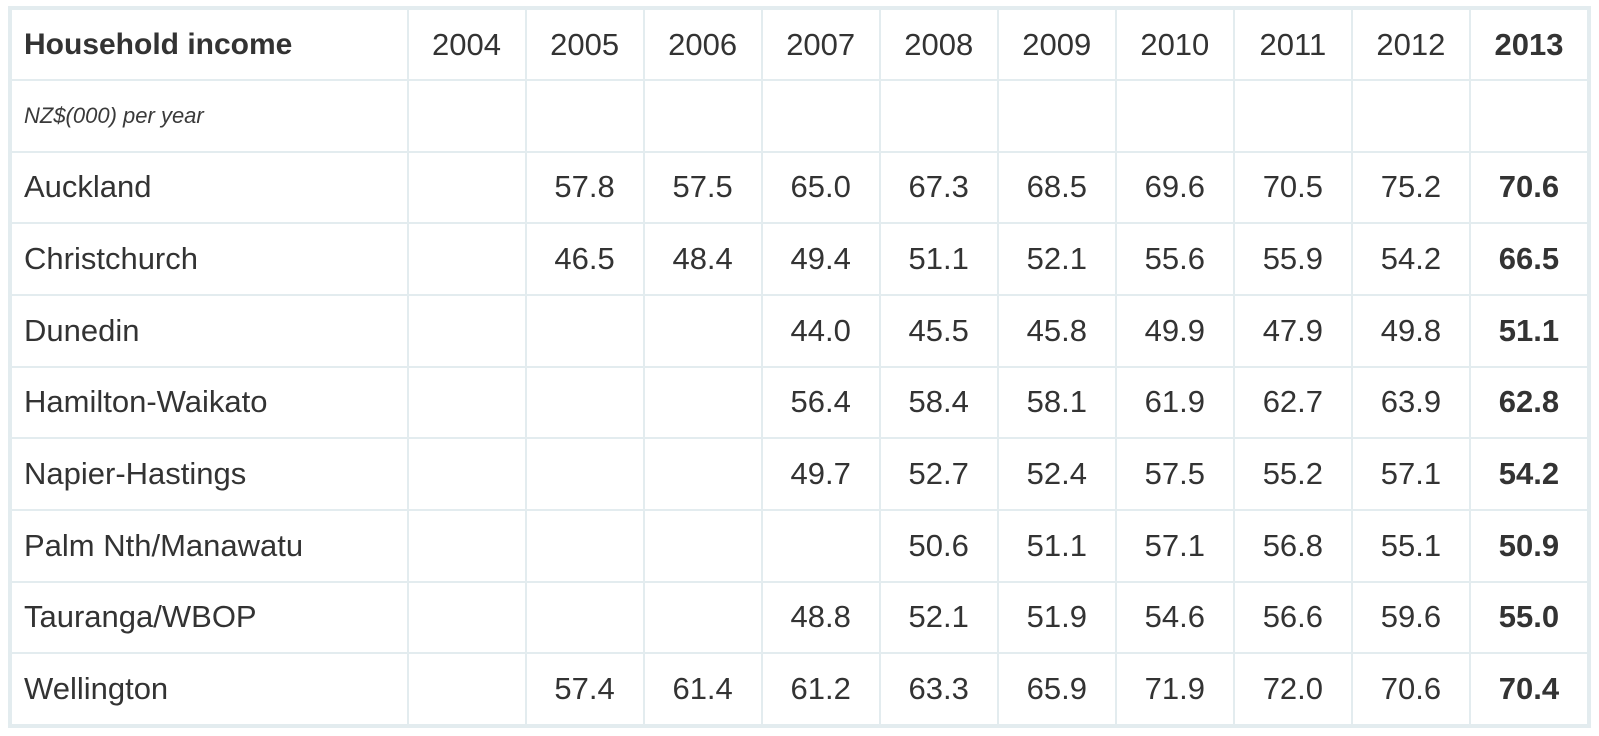 The width and height of the screenshot is (1599, 736). Describe the element at coordinates (1292, 330) in the screenshot. I see `data-cell: 47.9` at that location.